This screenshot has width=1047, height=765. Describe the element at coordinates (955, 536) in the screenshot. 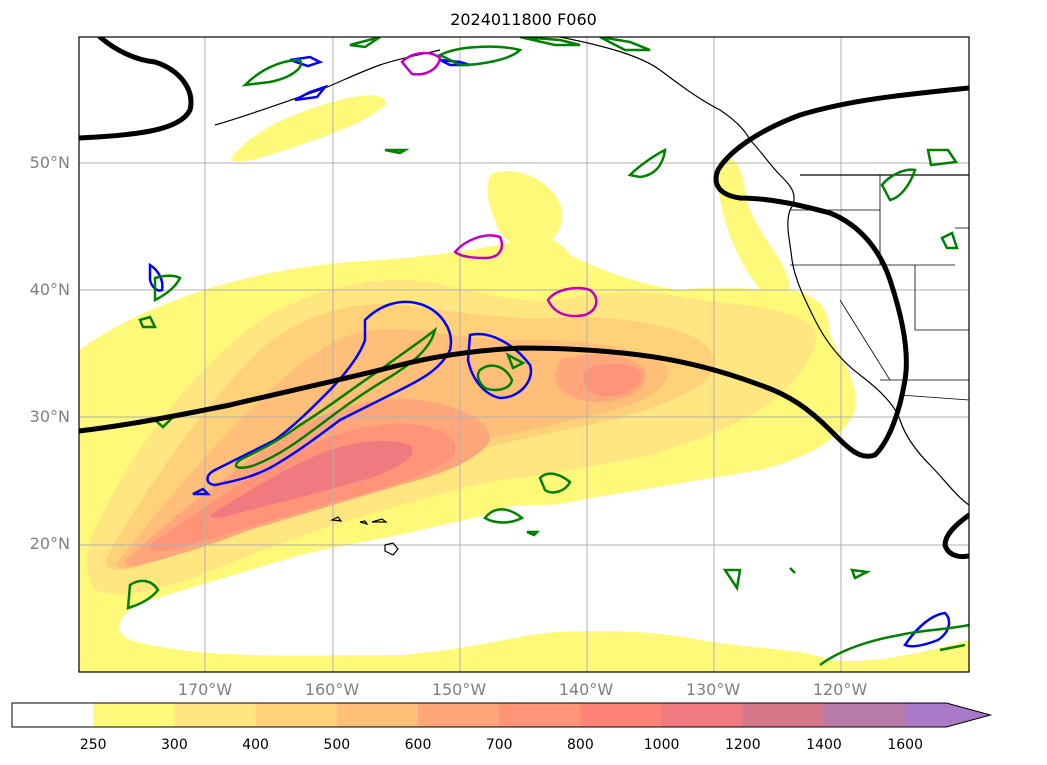

I see `jet-line-se` at that location.